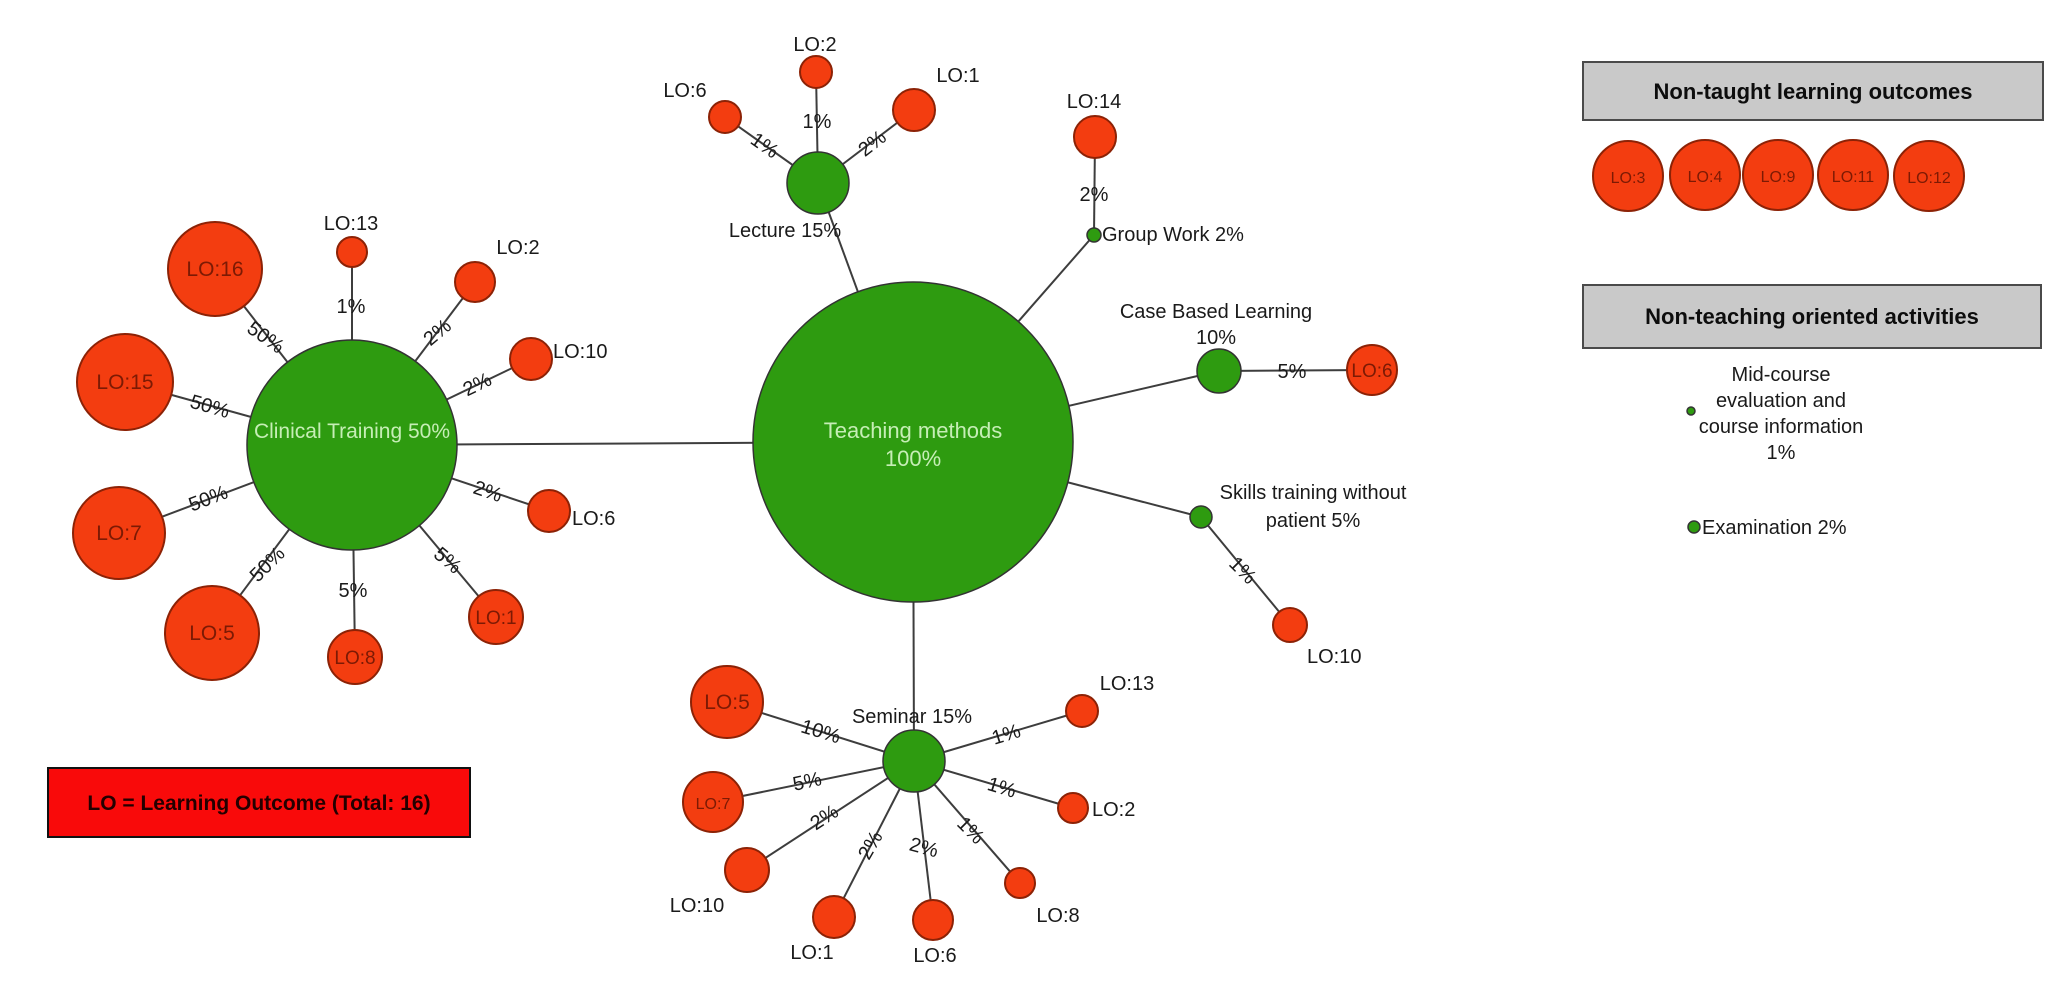  What do you see at coordinates (353, 591) in the screenshot?
I see `pct-clinical-lo8: 5%` at bounding box center [353, 591].